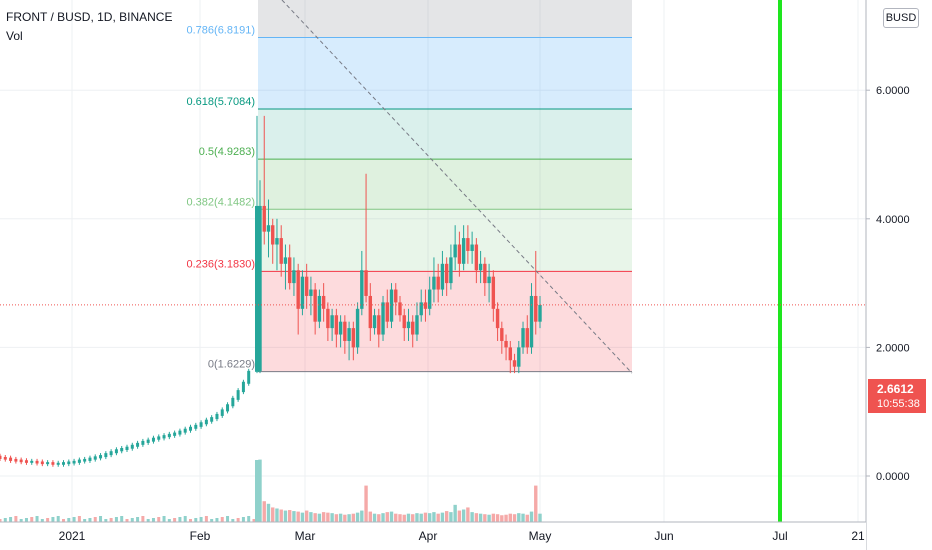 The image size is (932, 550). What do you see at coordinates (858, 536) in the screenshot?
I see `time-tick-label: 21` at bounding box center [858, 536].